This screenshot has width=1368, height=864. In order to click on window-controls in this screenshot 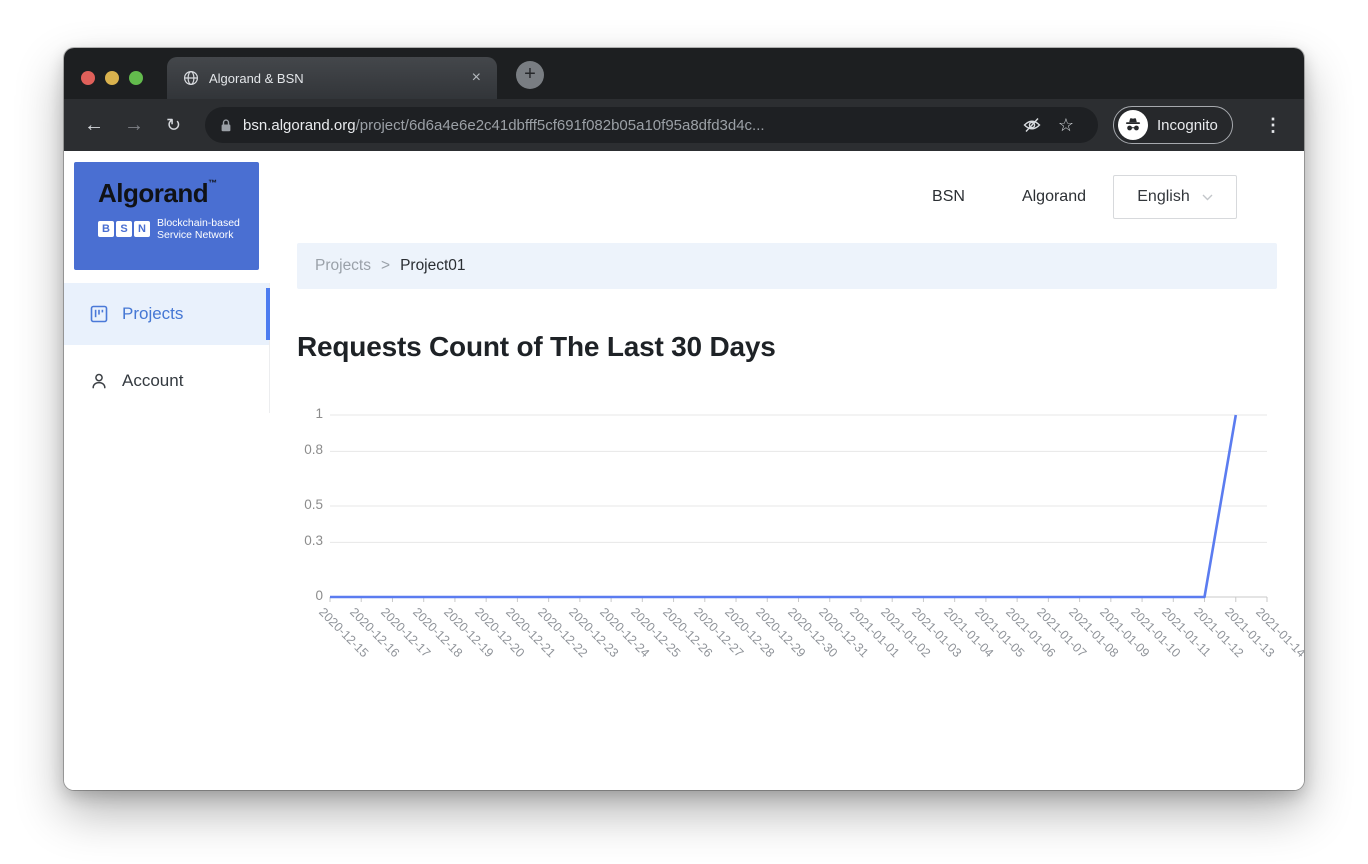, I will do `click(112, 78)`.